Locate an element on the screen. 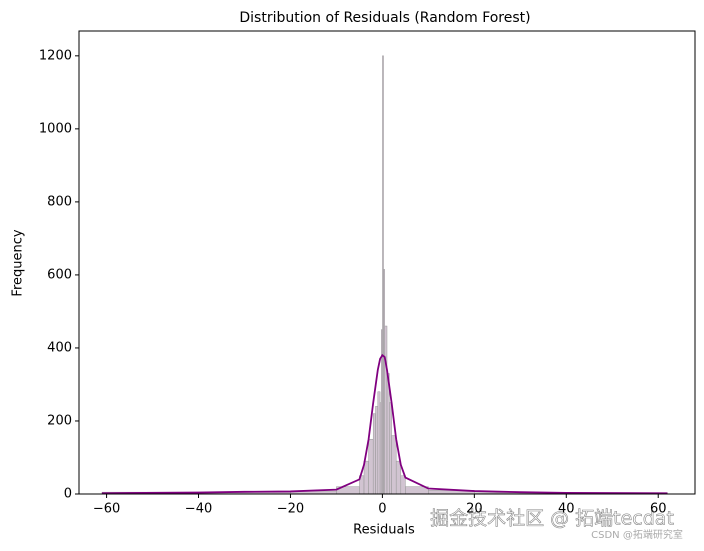 This screenshot has width=704, height=551. watermark: 掘金技术社区 @ 拓端tecdat is located at coordinates (552, 519).